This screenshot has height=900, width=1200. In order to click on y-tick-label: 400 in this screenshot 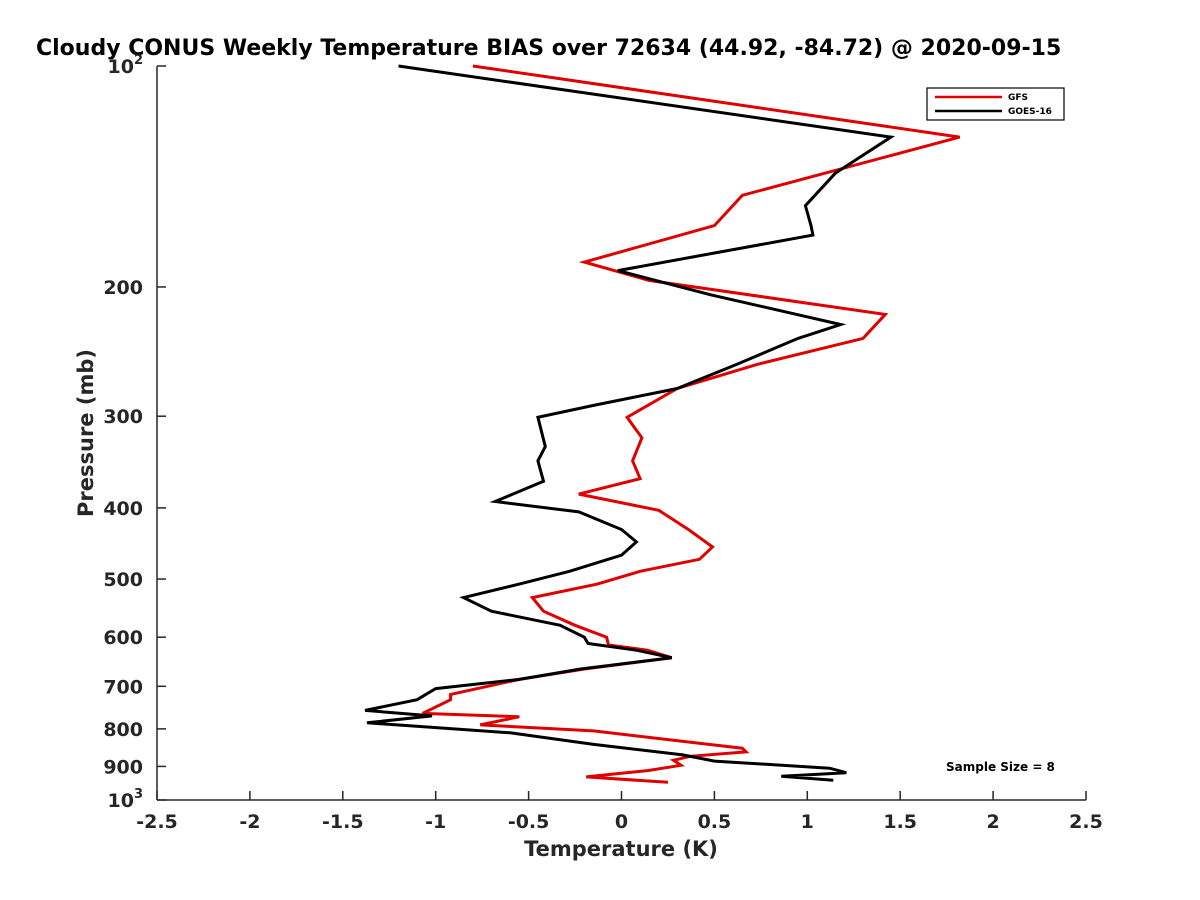, I will do `click(123, 509)`.